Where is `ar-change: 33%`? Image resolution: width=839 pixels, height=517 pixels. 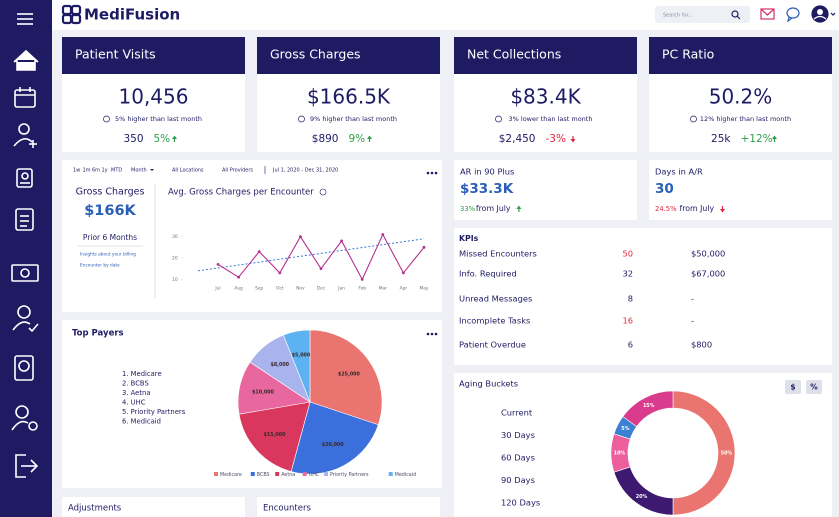
ar-change: 33% is located at coordinates (468, 209).